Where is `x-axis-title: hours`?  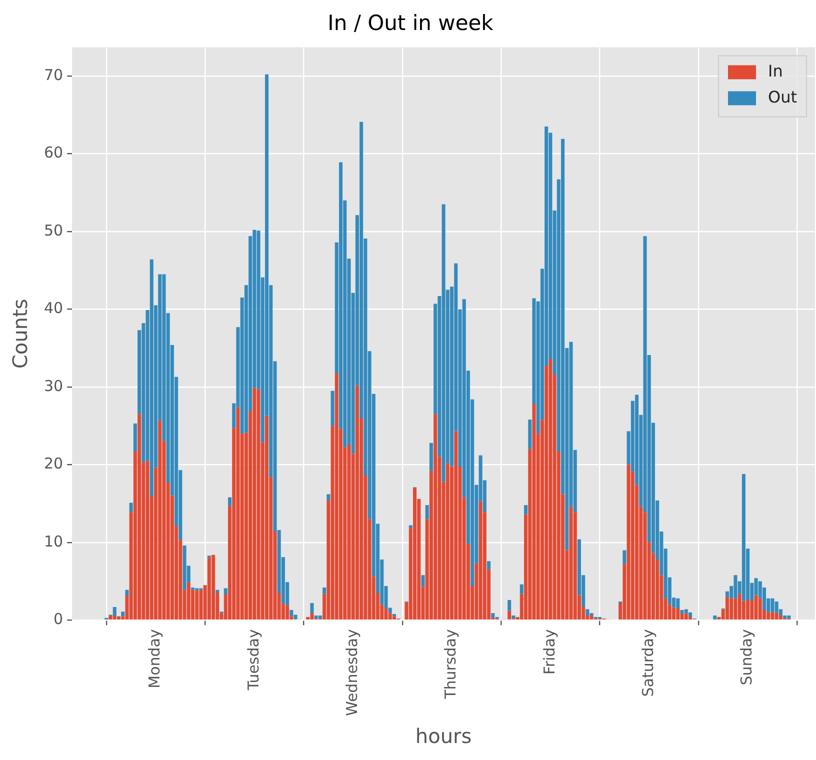 x-axis-title: hours is located at coordinates (443, 736).